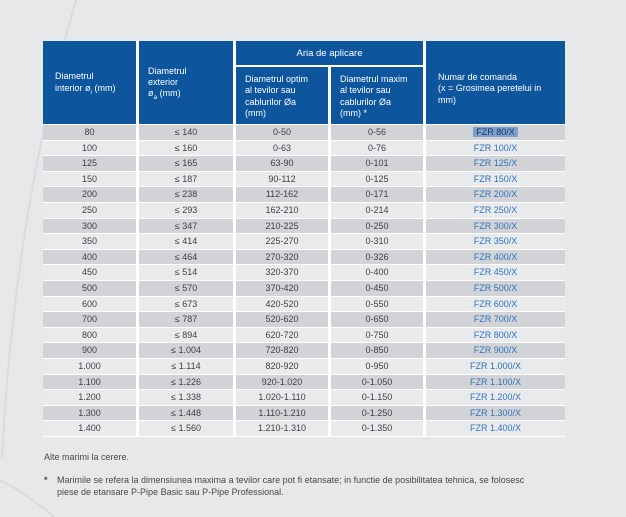  Describe the element at coordinates (282, 257) in the screenshot. I see `cell-diametru-optim: 270-320` at that location.